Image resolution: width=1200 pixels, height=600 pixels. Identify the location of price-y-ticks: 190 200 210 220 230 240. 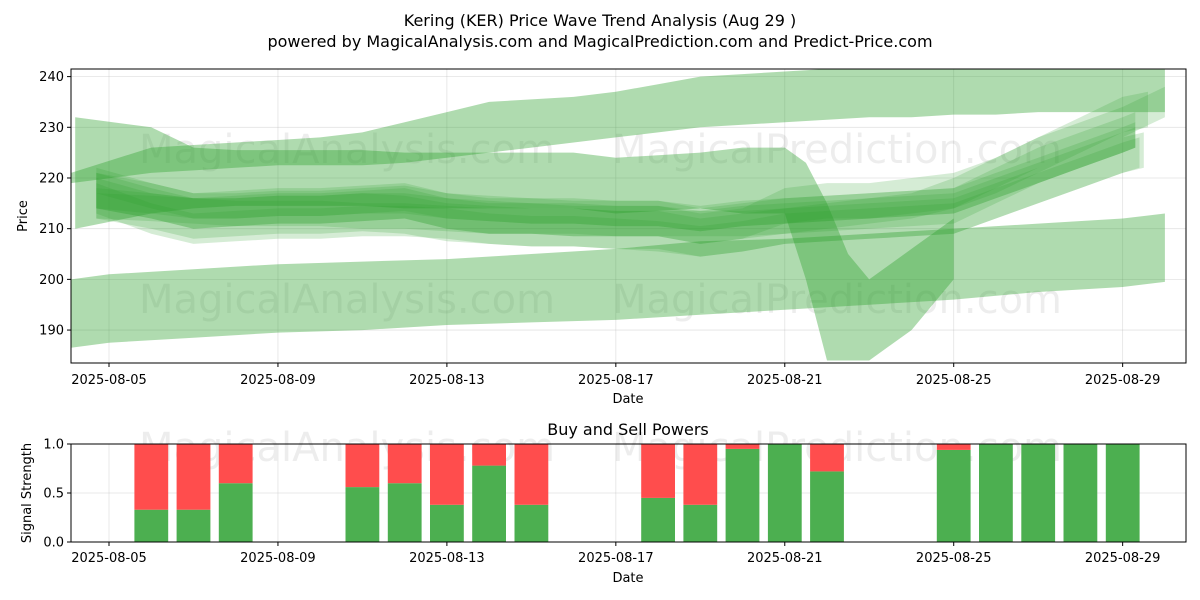
(55, 204).